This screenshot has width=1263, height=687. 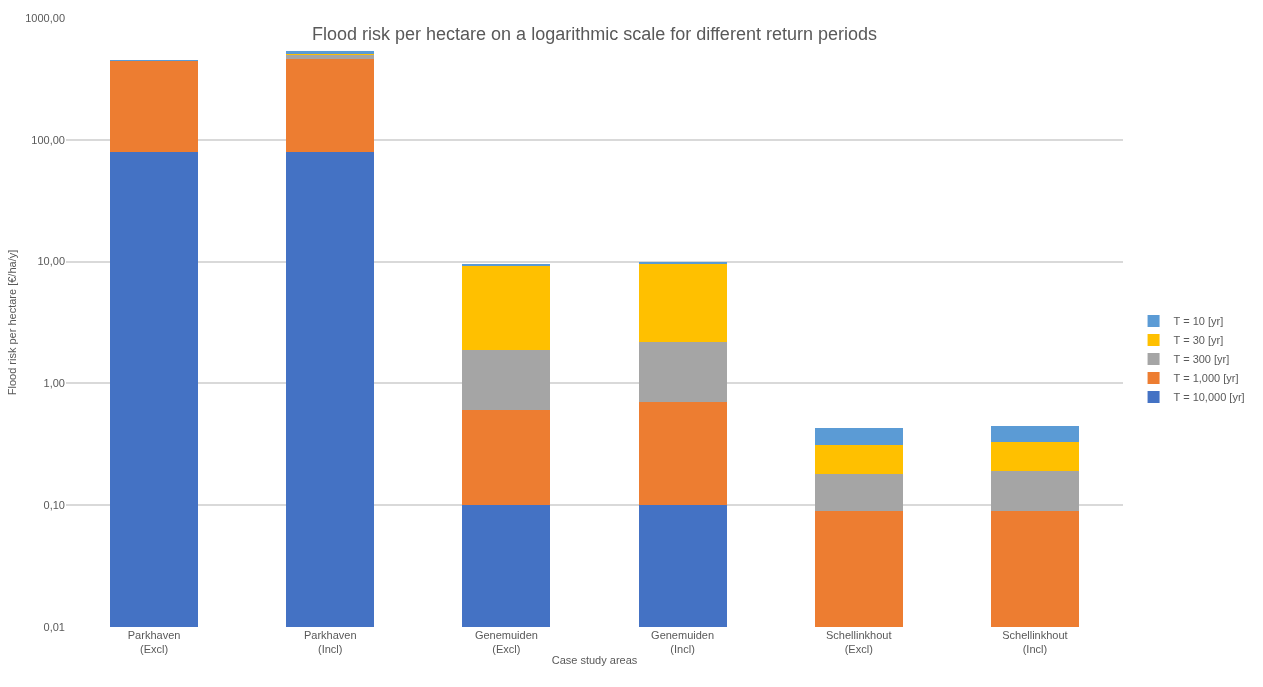 I want to click on legend-label: T = 30 [yr], so click(x=1198, y=340).